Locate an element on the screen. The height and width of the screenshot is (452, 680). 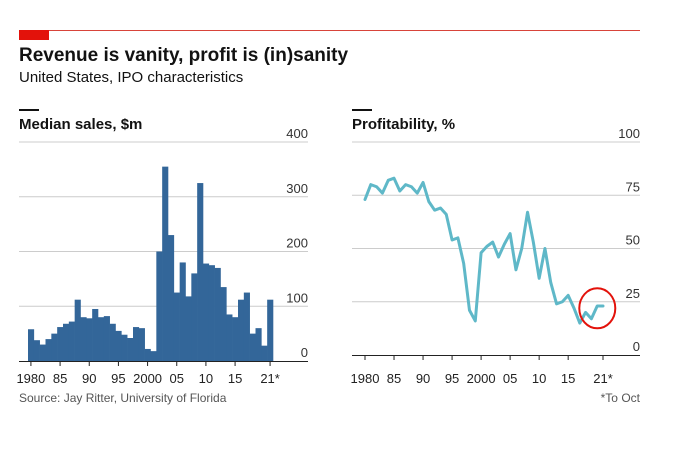
y-tick-label: 25 is located at coordinates (633, 293).